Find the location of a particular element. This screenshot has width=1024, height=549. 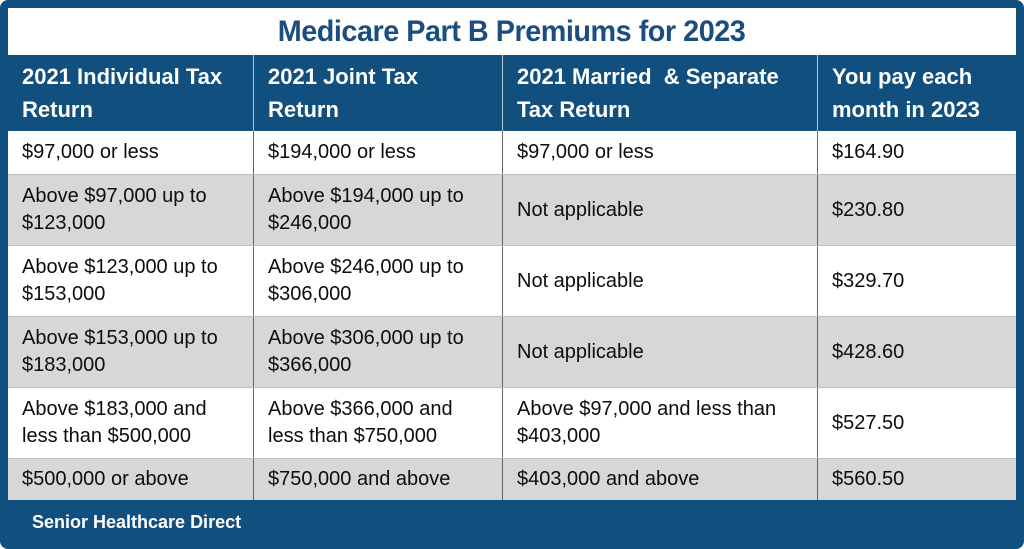

table-cell: Above $183,000 and less than $500,000 is located at coordinates (131, 423).